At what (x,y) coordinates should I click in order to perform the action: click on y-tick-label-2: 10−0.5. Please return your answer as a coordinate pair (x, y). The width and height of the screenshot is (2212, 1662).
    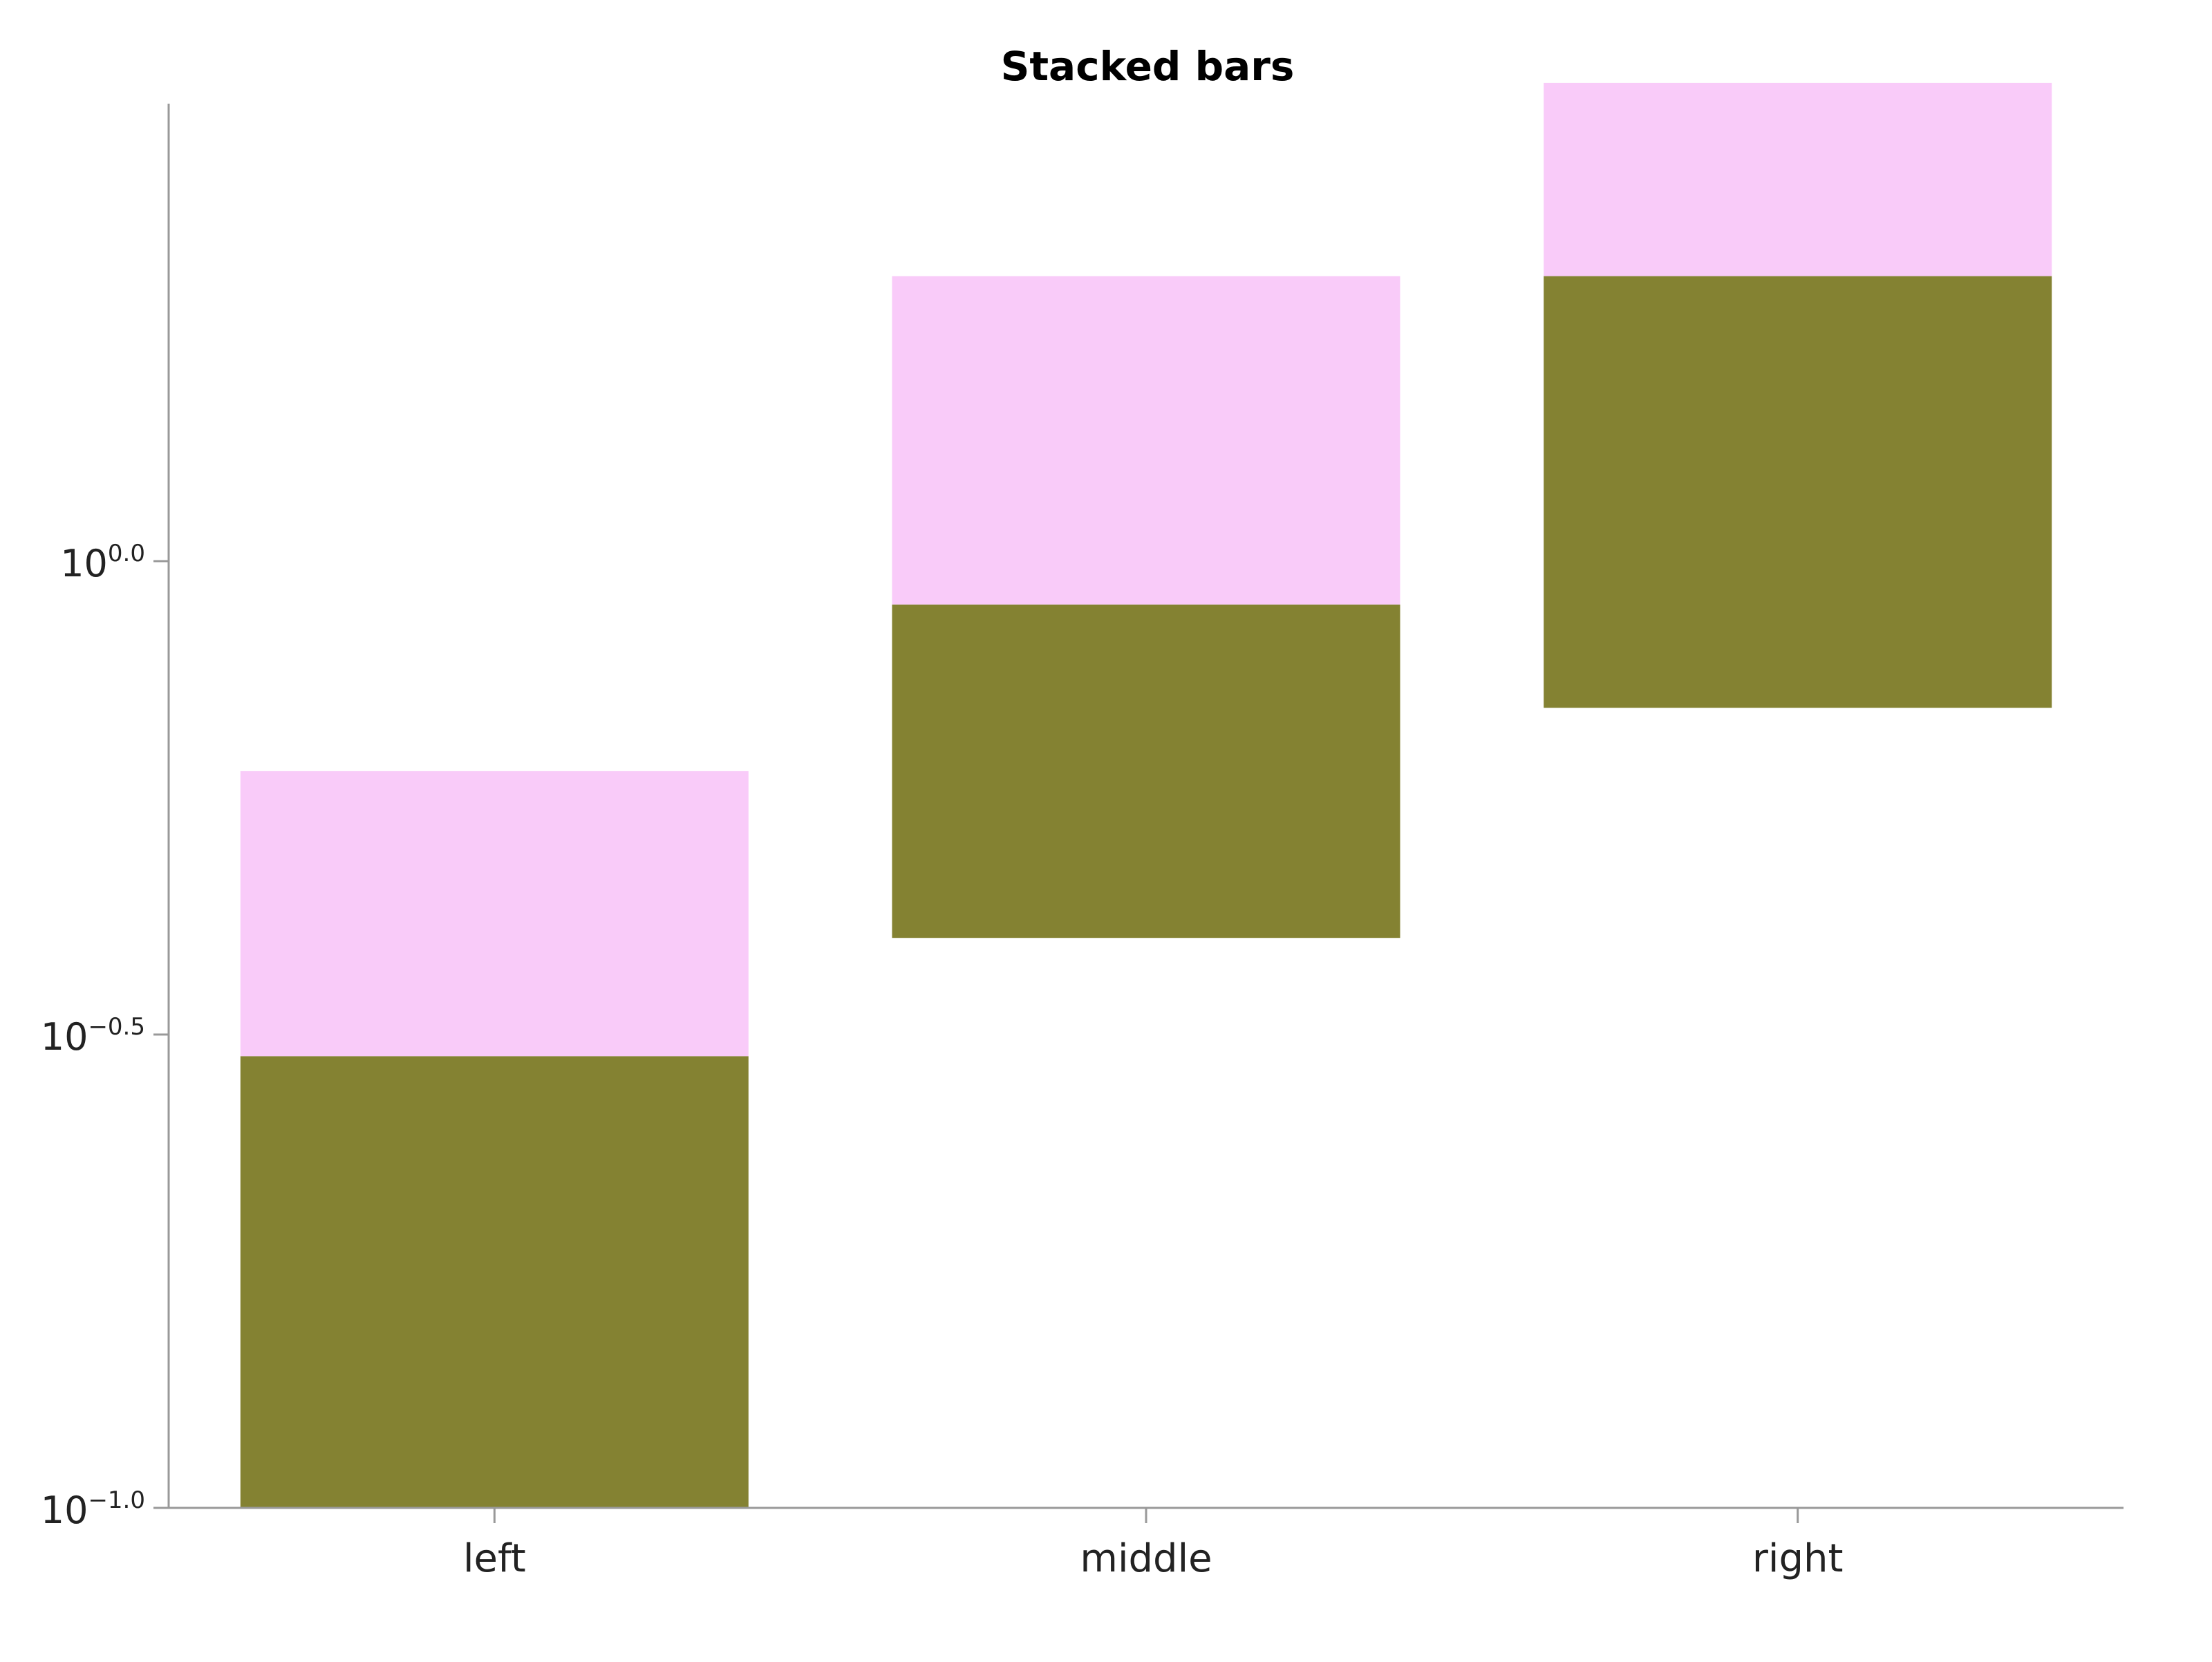
    Looking at the image, I should click on (93, 1036).